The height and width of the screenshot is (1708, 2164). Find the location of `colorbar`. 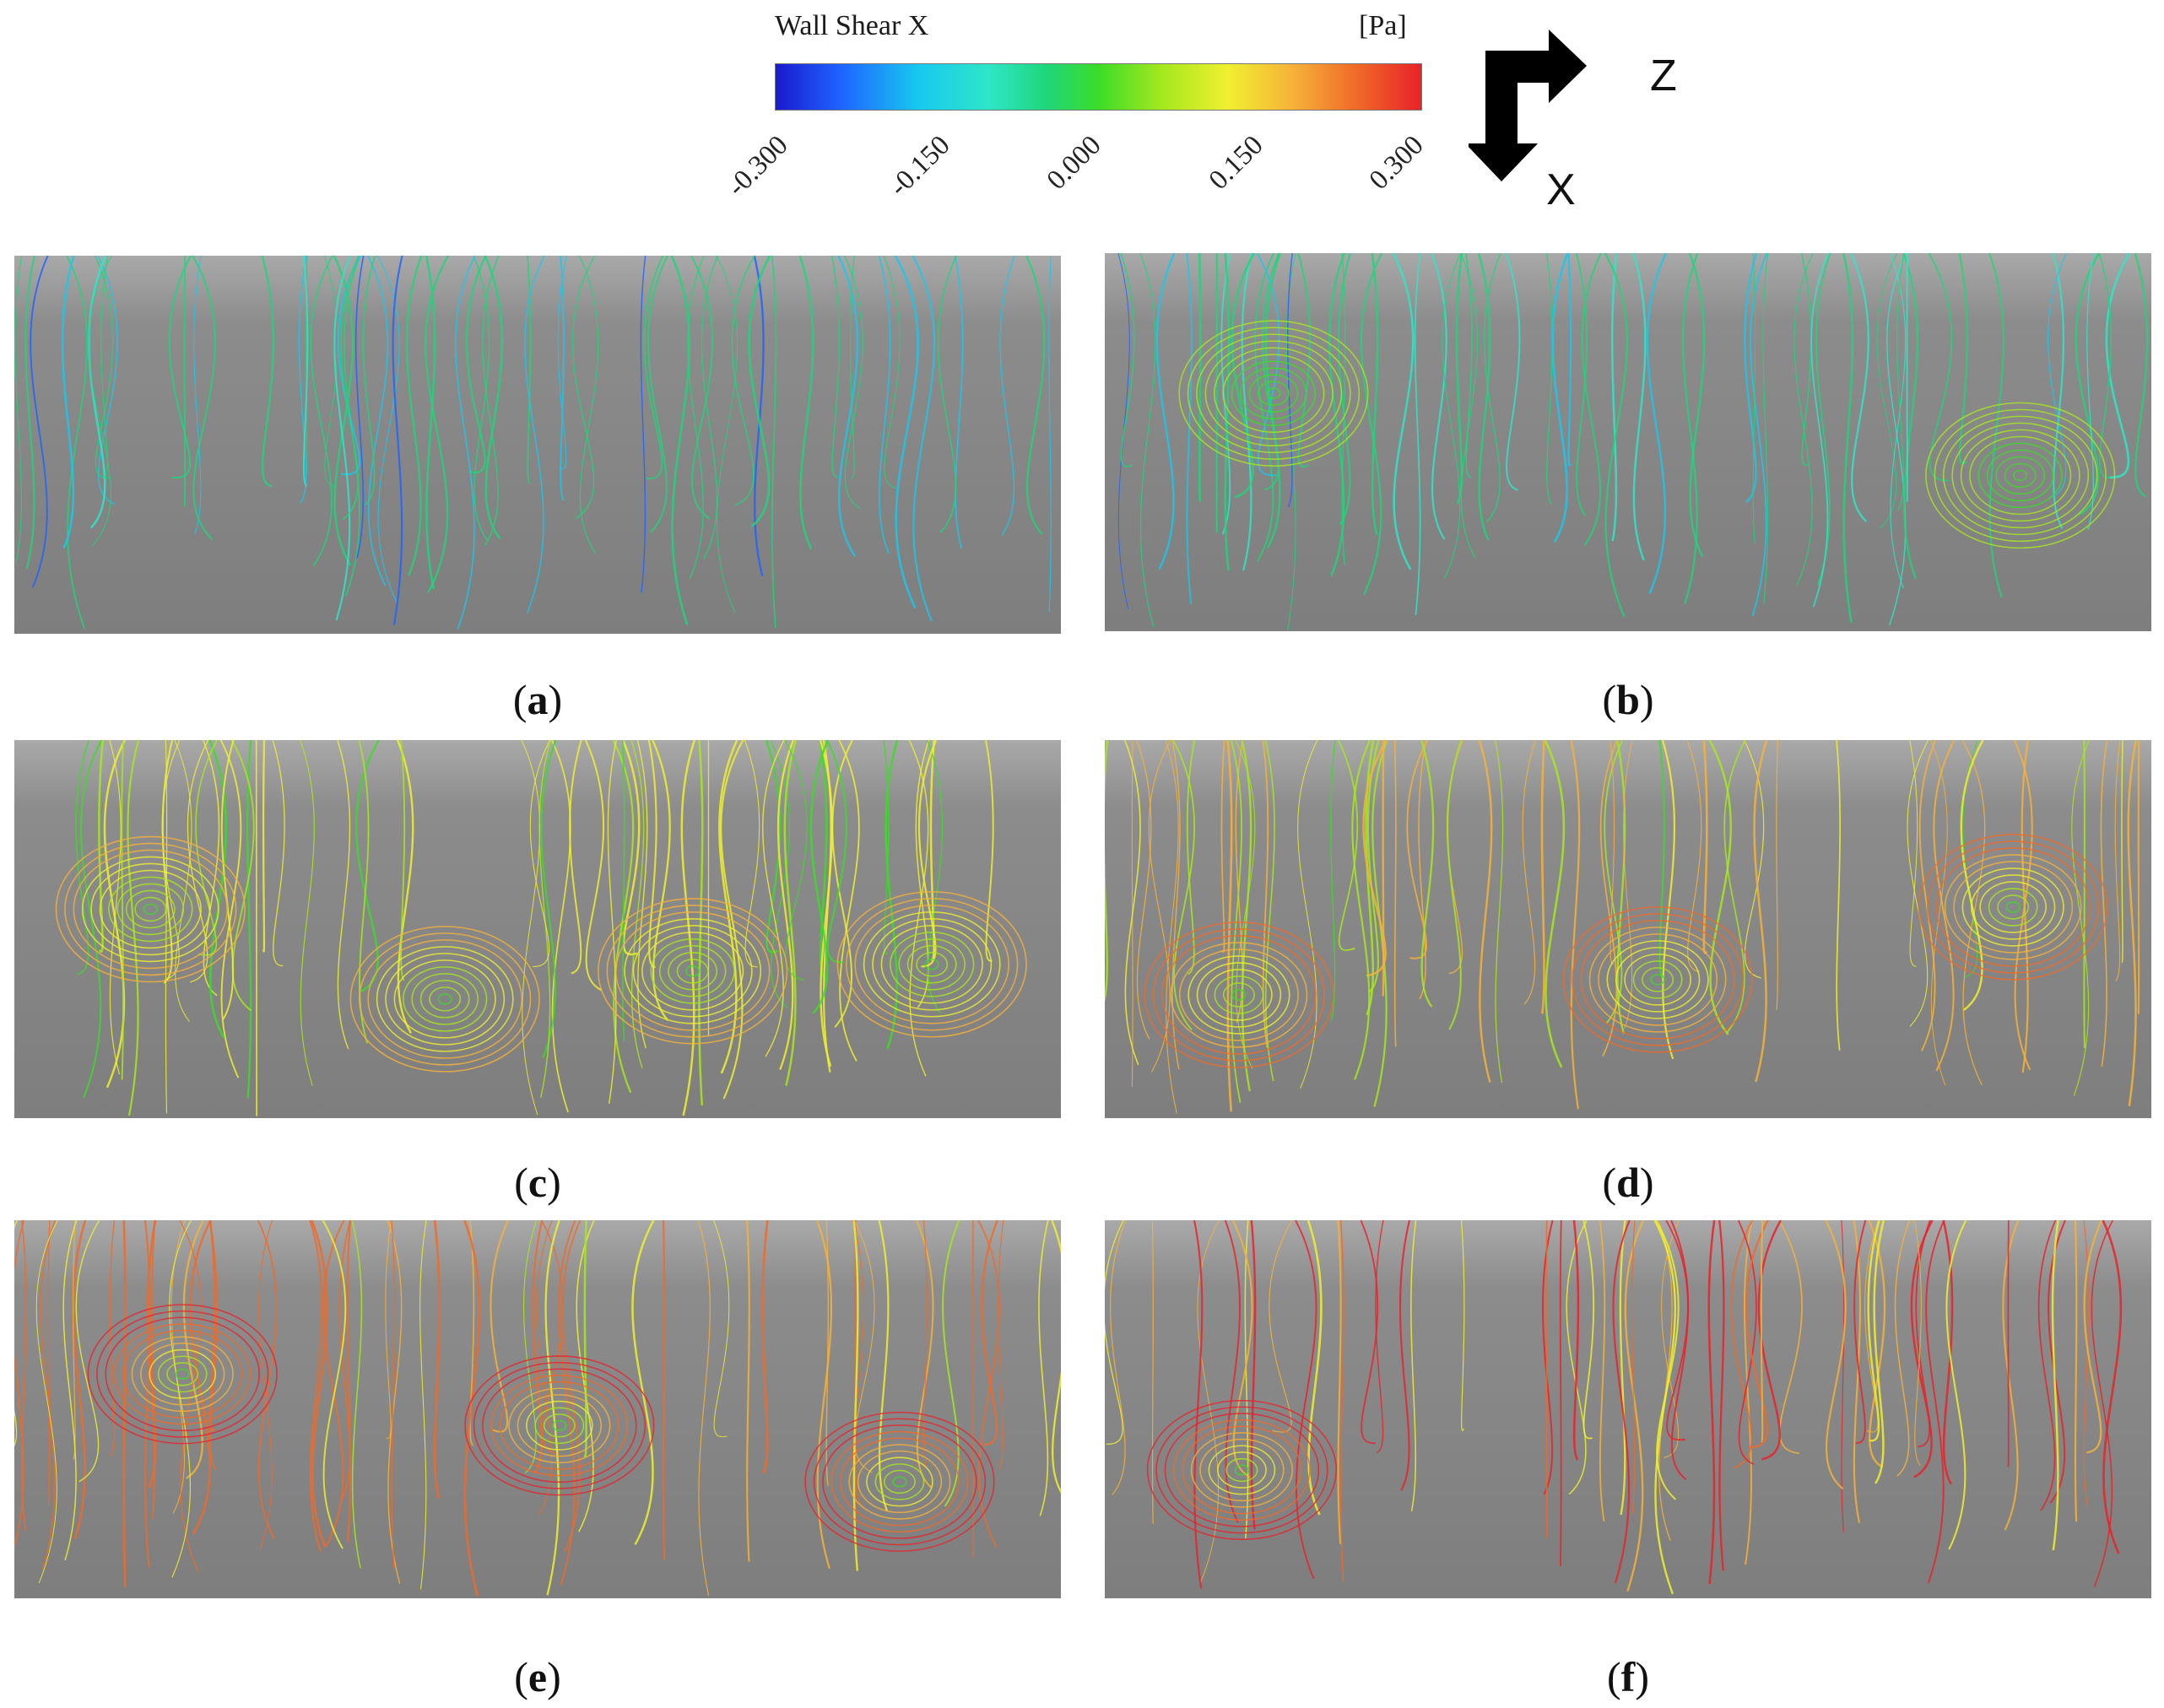

colorbar is located at coordinates (1098, 87).